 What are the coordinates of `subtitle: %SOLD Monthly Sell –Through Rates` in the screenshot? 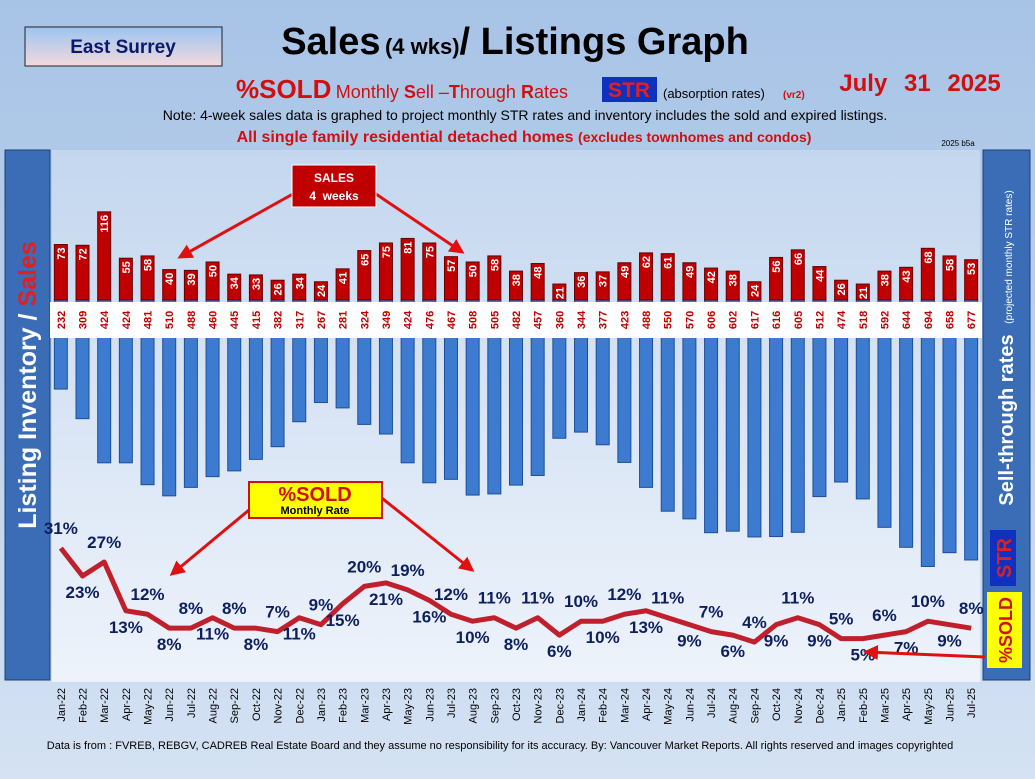 It's located at (402, 89).